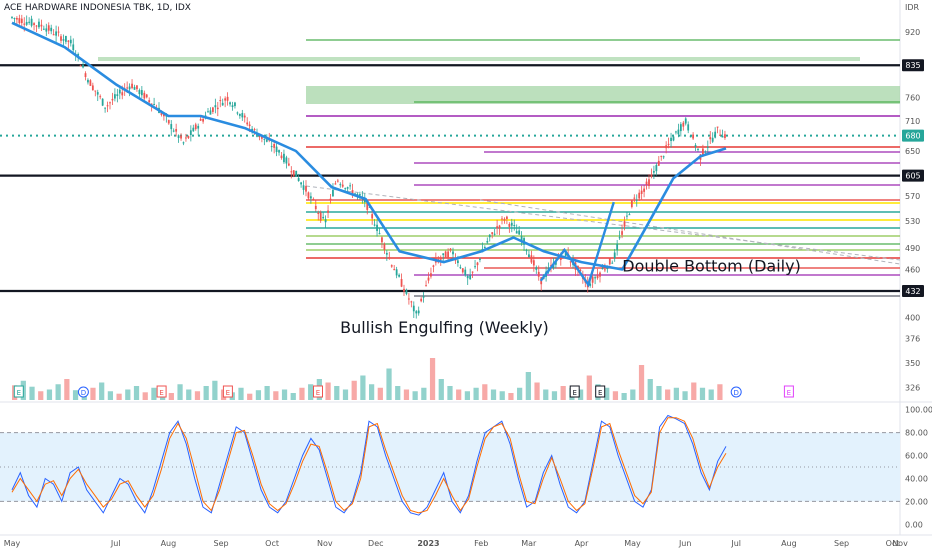 The height and width of the screenshot is (554, 932). Describe the element at coordinates (789, 543) in the screenshot. I see `time-tick-label: Aug` at that location.